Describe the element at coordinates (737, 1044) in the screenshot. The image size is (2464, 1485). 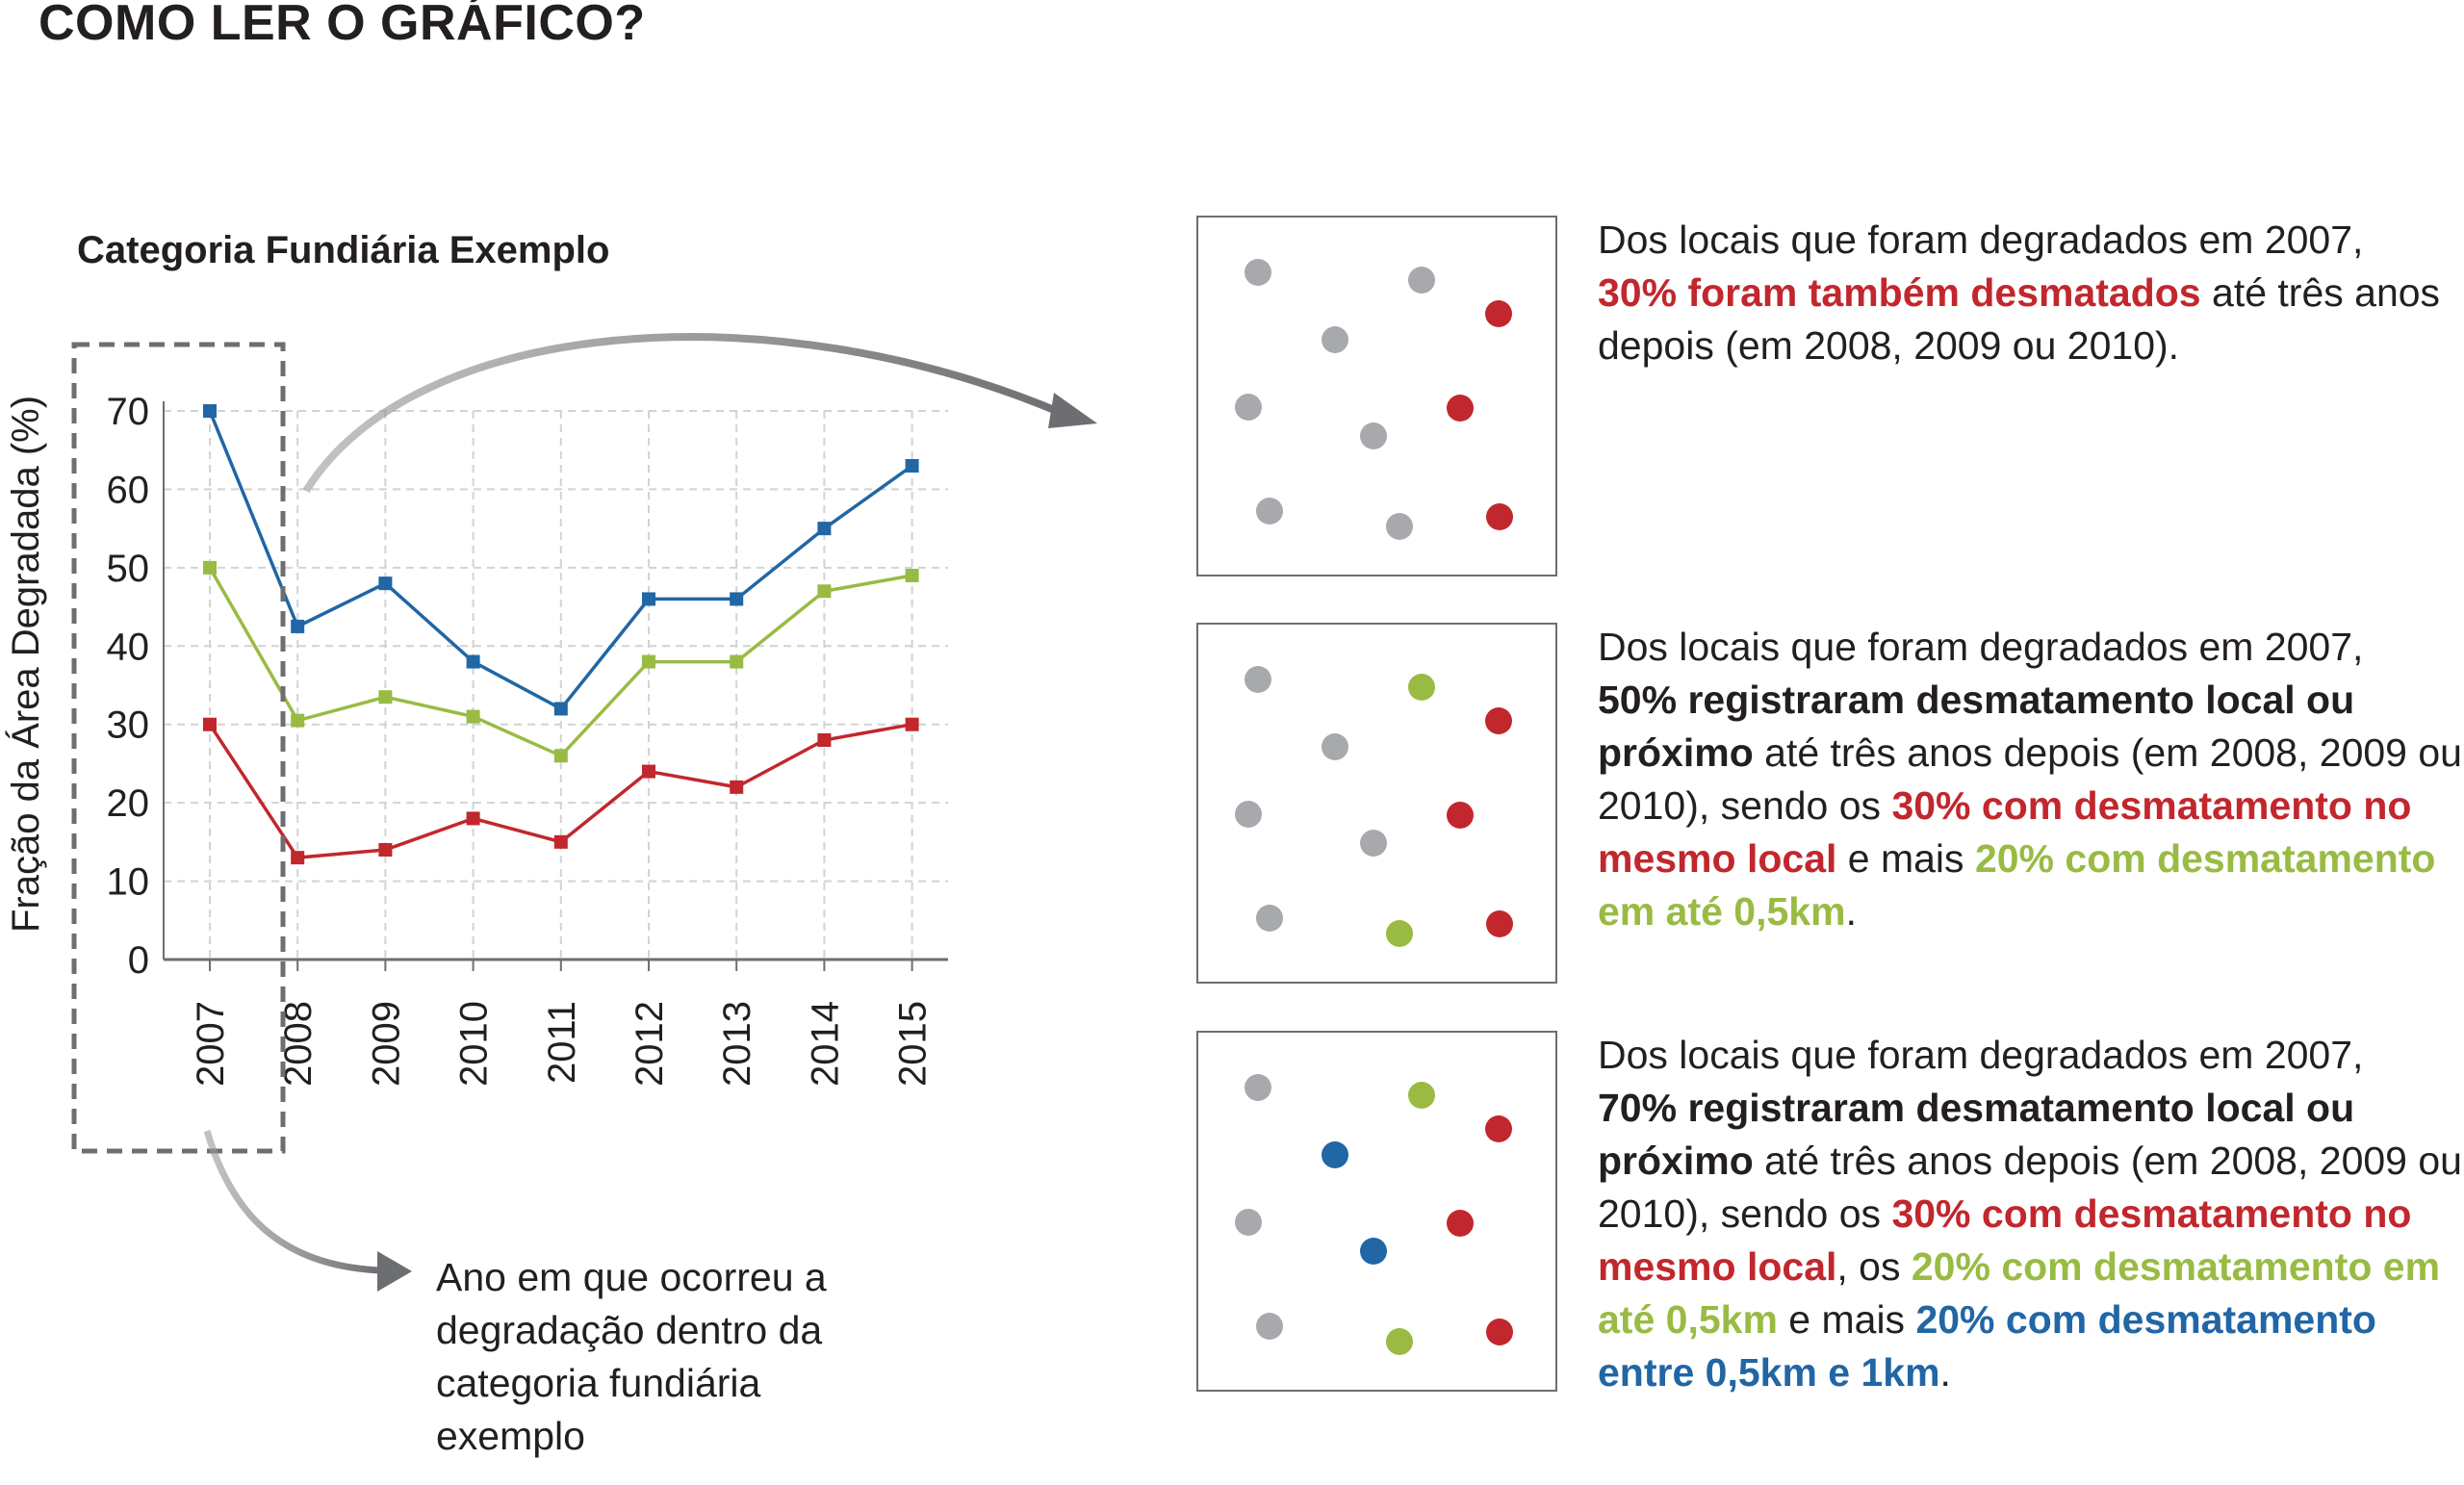
I see `x-tick-label: 2013` at that location.